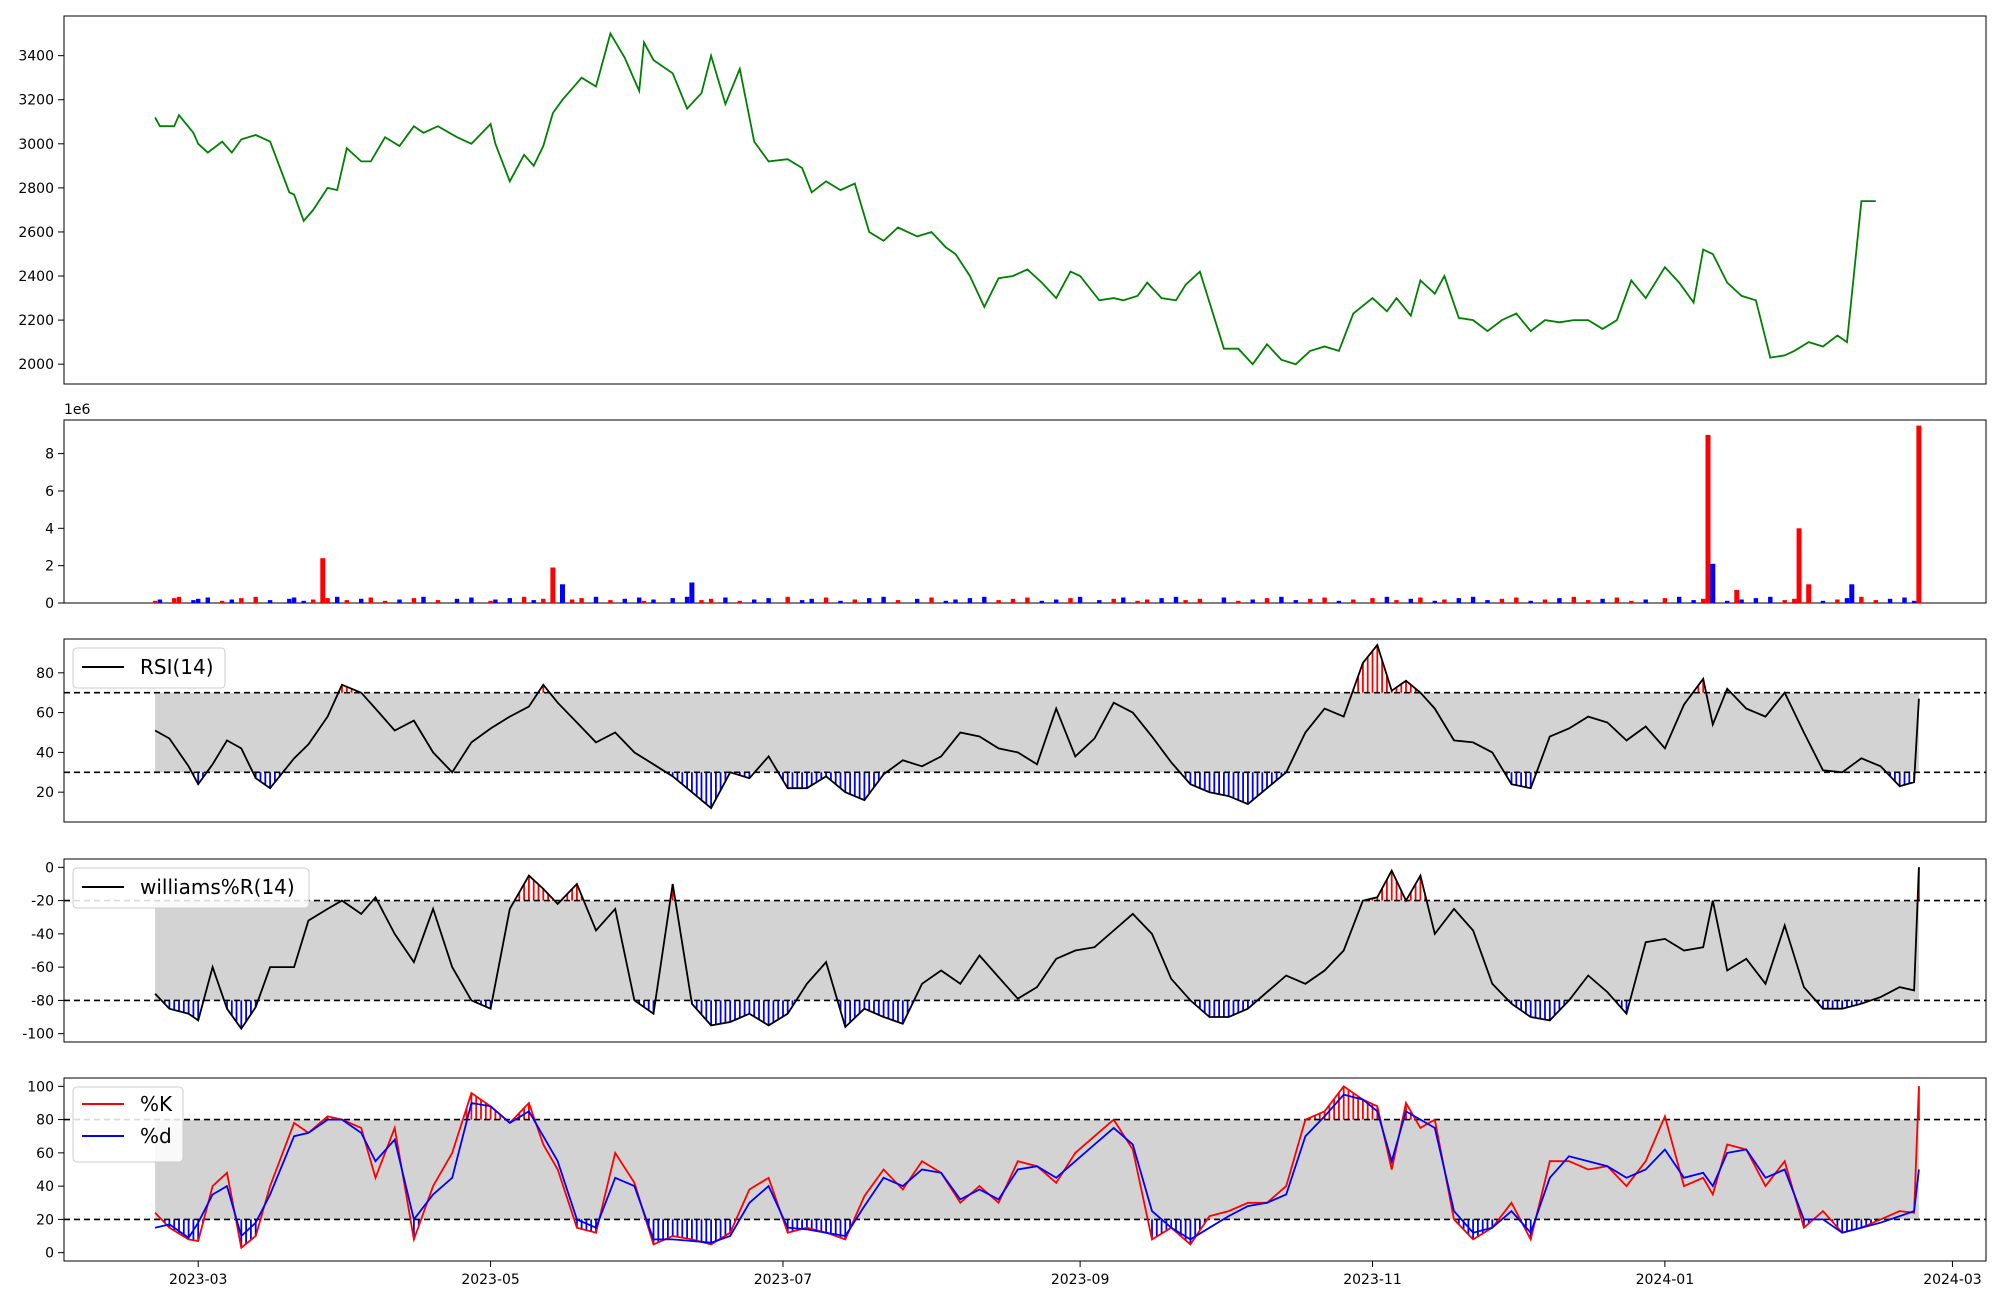 The image size is (2000, 1300). What do you see at coordinates (1020, 1233) in the screenshot?
I see `stochastic-oversold-fill` at bounding box center [1020, 1233].